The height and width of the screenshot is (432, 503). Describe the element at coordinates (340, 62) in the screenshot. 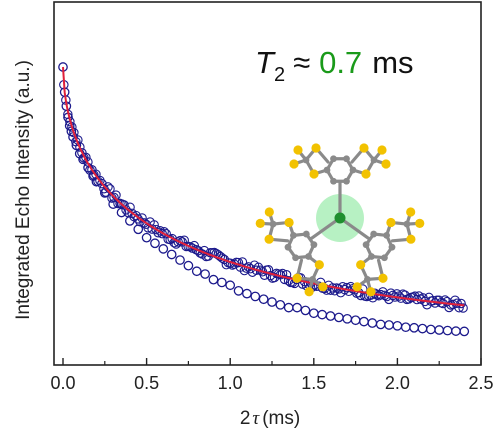

I see `t2-value: 0.7` at that location.